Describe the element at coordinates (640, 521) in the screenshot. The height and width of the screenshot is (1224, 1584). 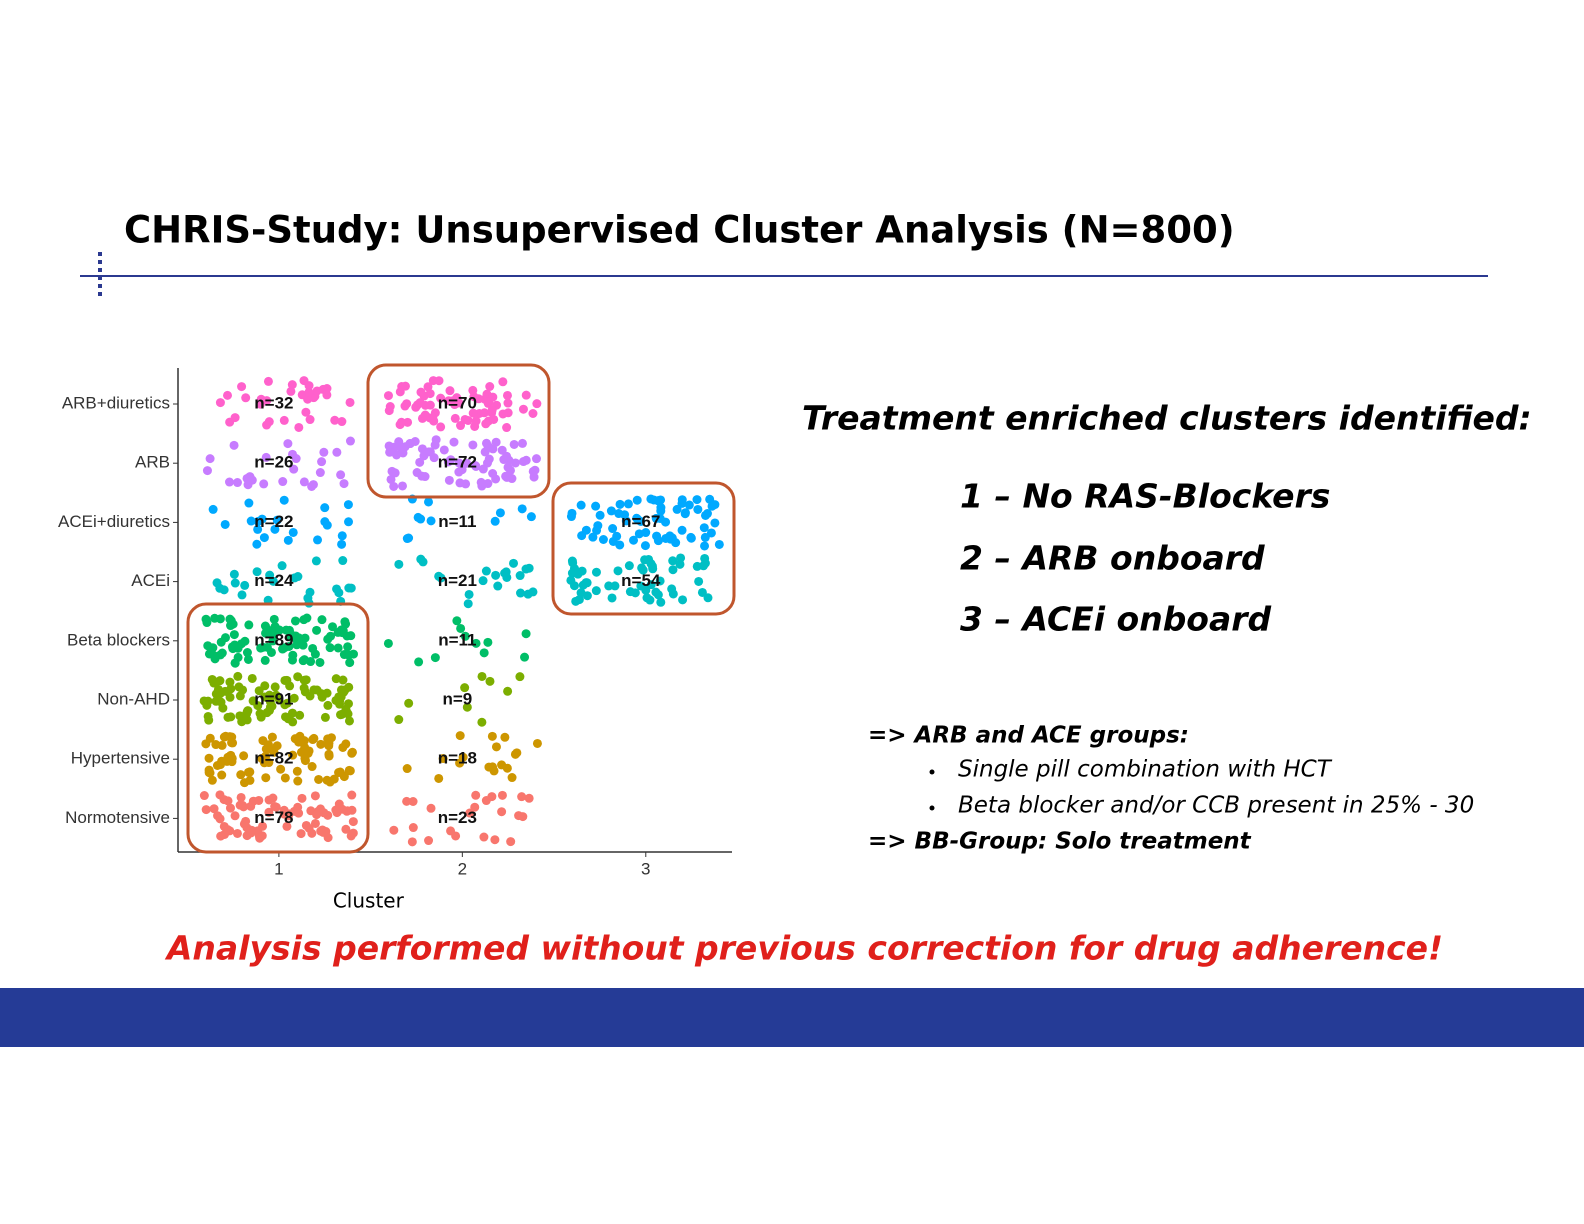
I see `value-label: n=67` at that location.